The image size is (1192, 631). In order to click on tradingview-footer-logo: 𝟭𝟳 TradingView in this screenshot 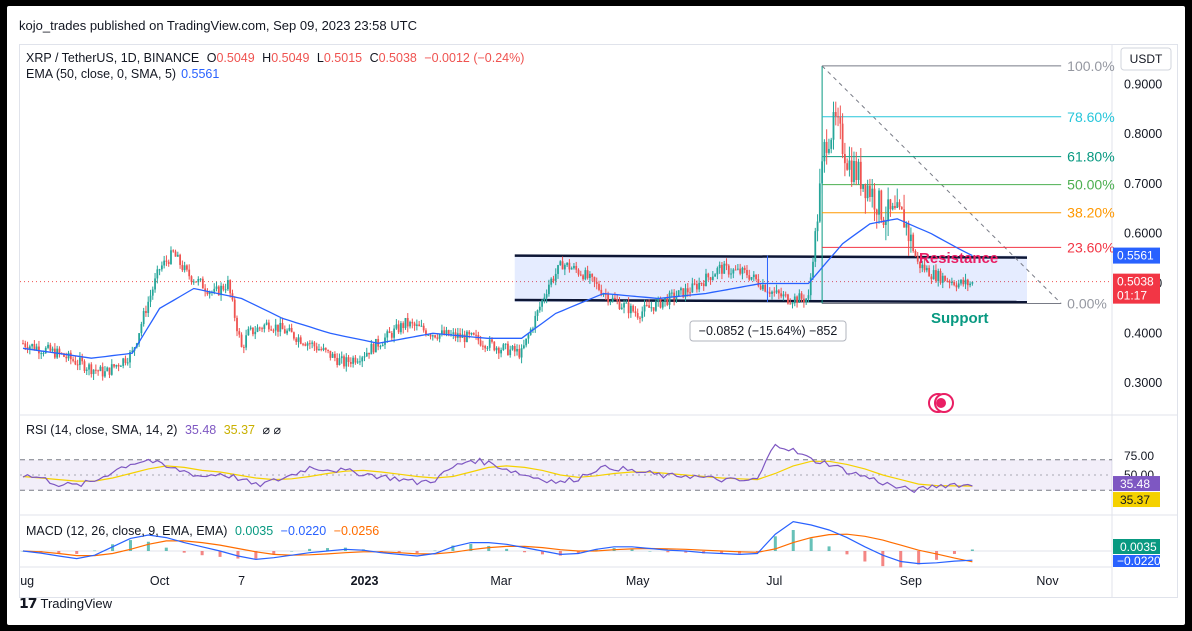, I will do `click(65, 603)`.